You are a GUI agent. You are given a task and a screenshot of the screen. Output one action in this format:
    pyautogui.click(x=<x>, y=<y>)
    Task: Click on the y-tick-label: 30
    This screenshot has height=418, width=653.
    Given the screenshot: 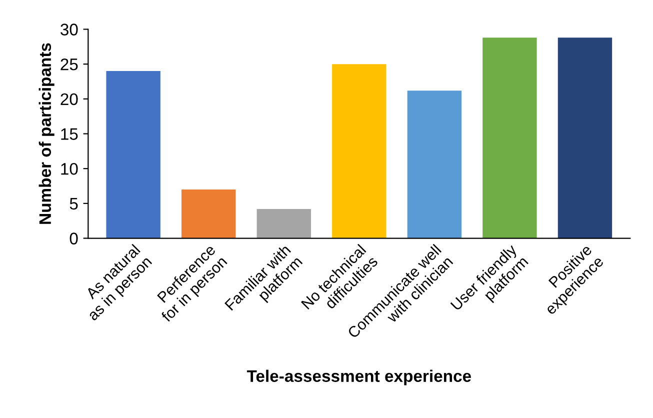 What is the action you would take?
    pyautogui.click(x=69, y=30)
    